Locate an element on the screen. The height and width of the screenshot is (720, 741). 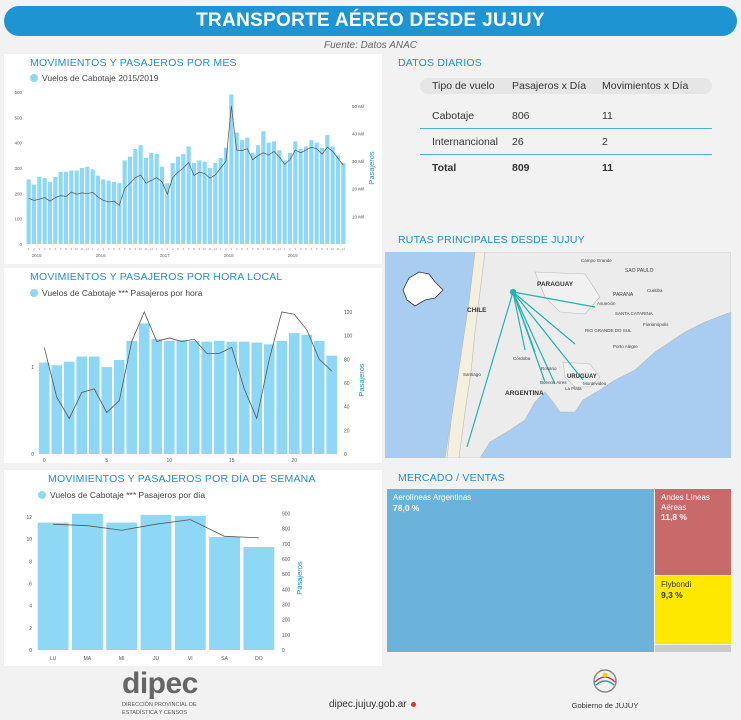
y2-tick-label: 300 is located at coordinates (286, 606).